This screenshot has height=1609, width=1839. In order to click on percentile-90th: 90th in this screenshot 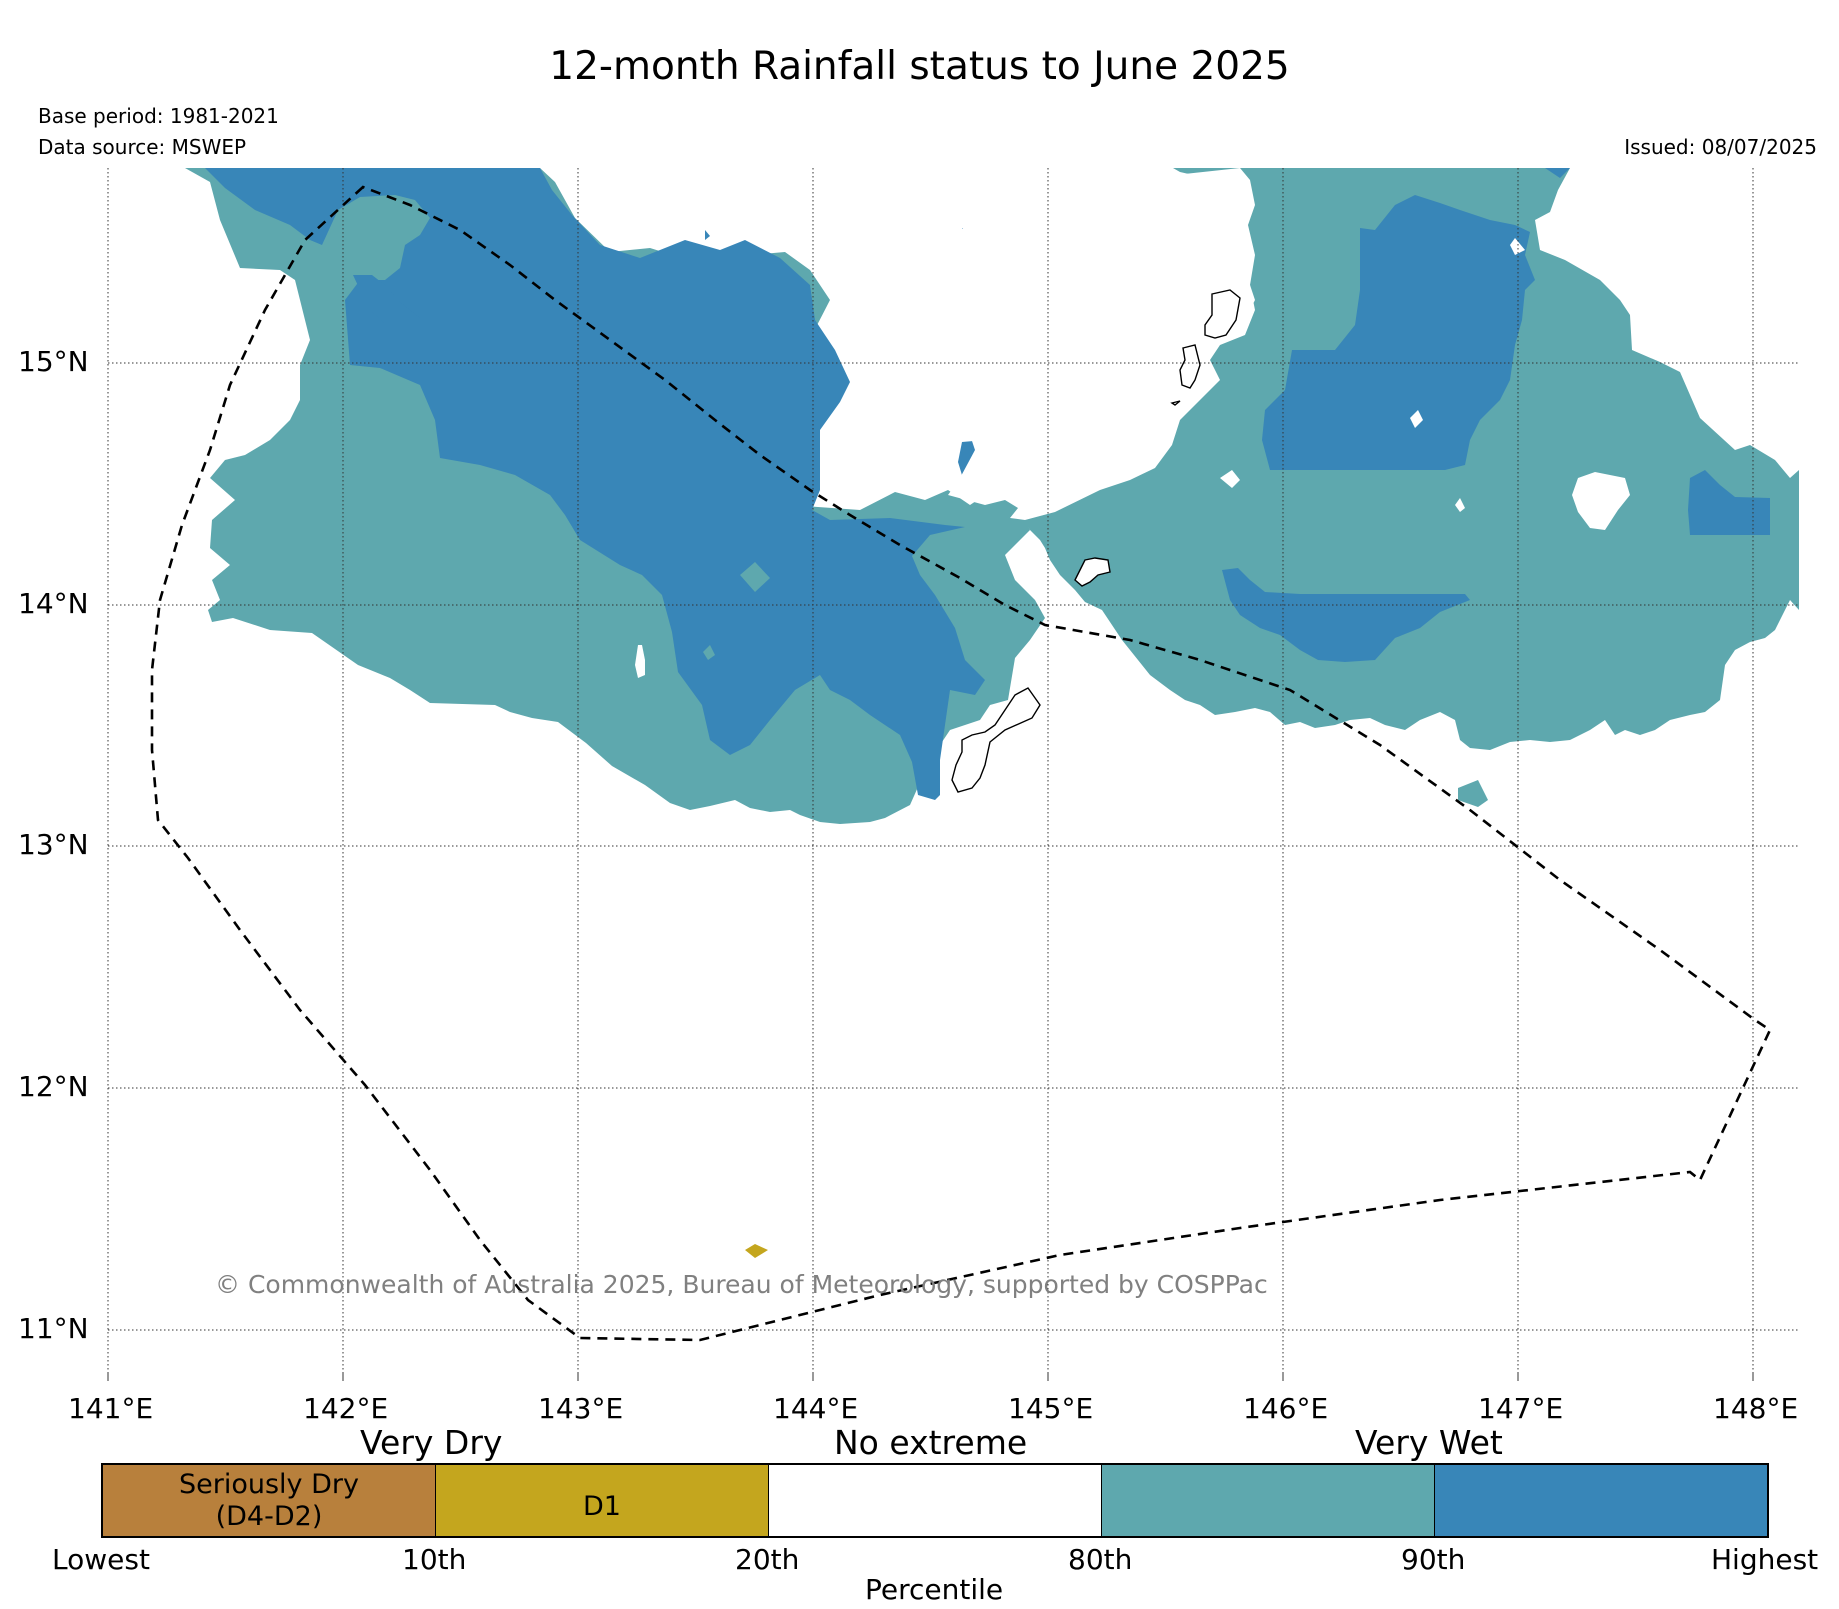, I will do `click(1433, 1559)`.